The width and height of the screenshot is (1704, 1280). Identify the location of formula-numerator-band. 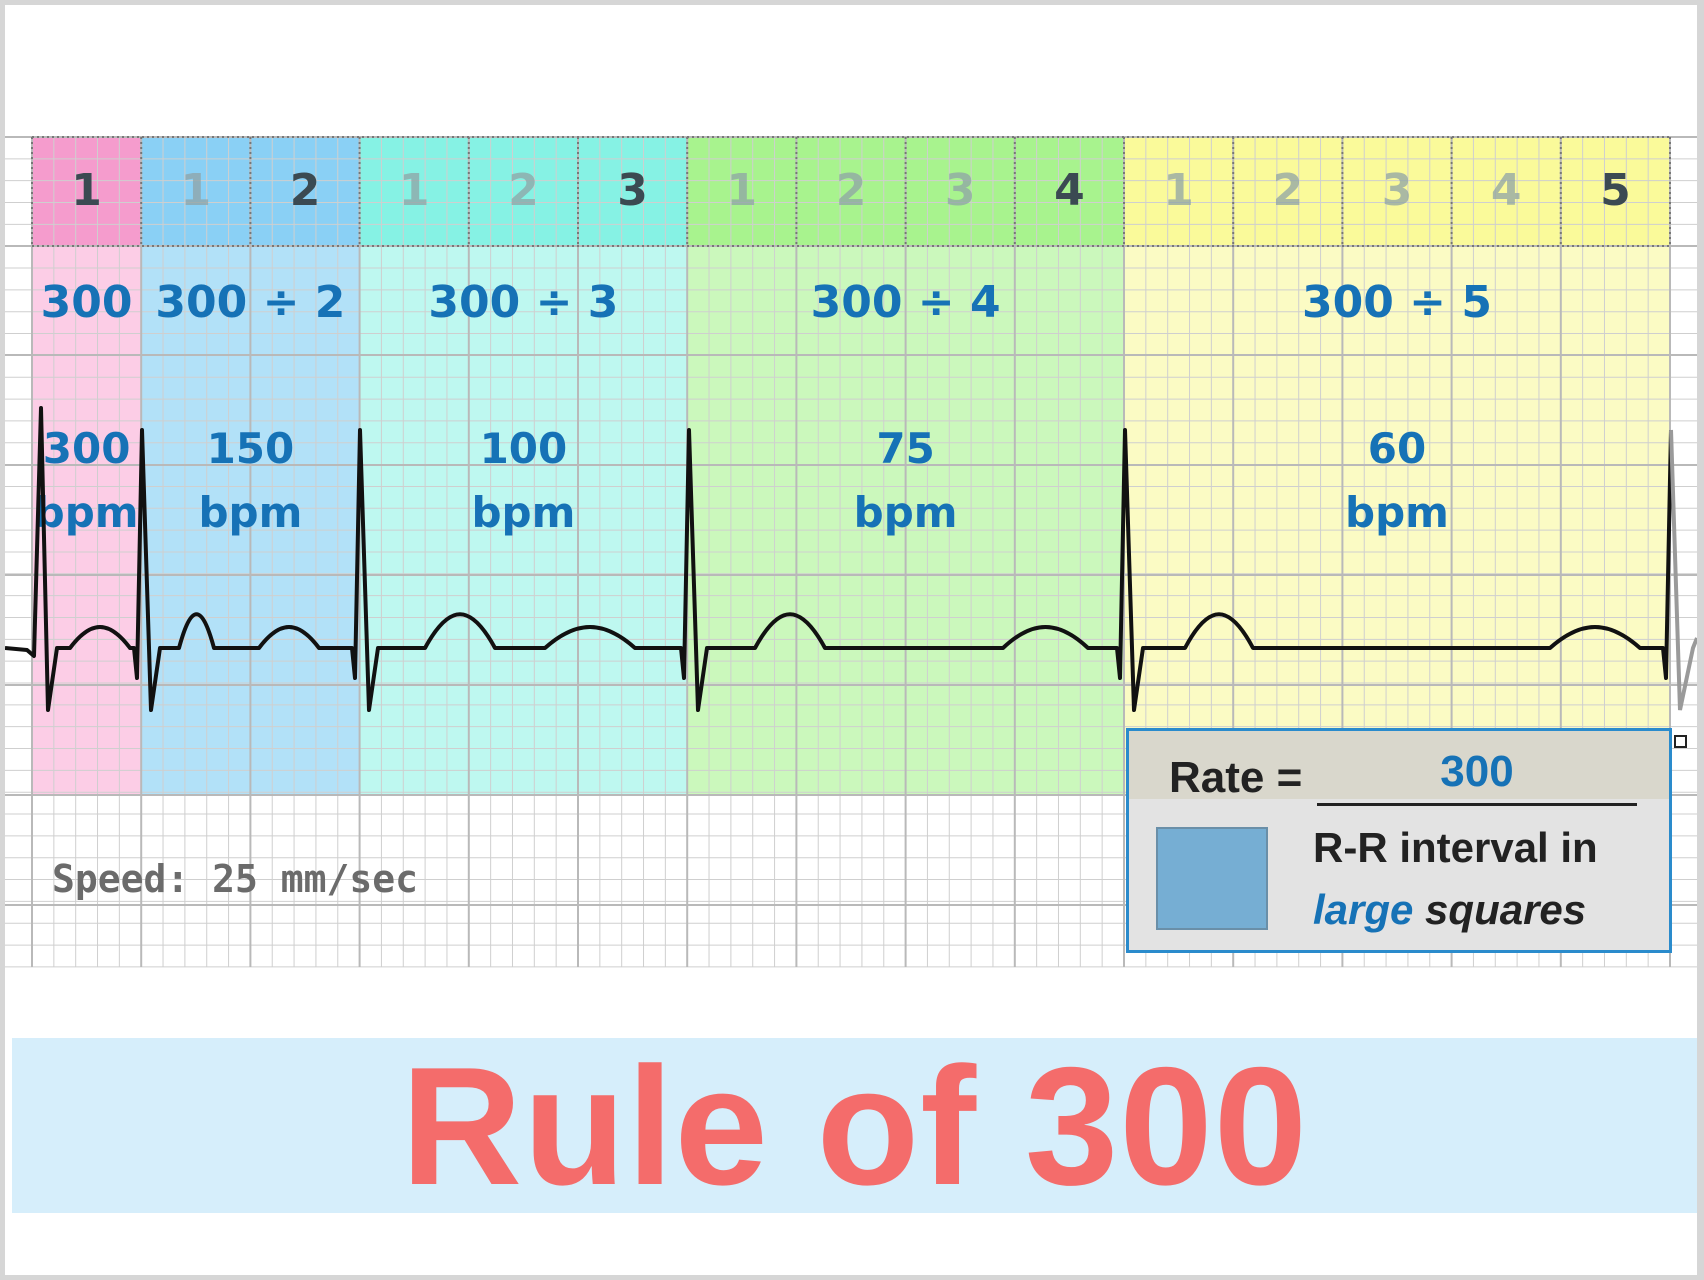
(1399, 765).